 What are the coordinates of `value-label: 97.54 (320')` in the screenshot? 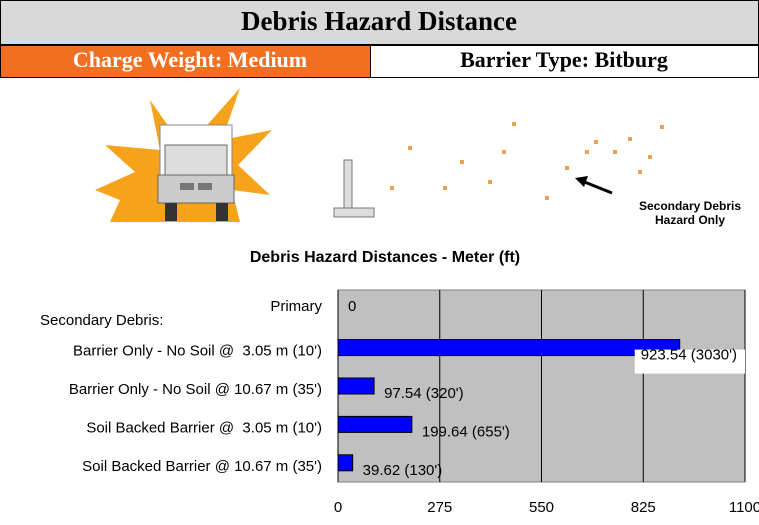 It's located at (424, 393).